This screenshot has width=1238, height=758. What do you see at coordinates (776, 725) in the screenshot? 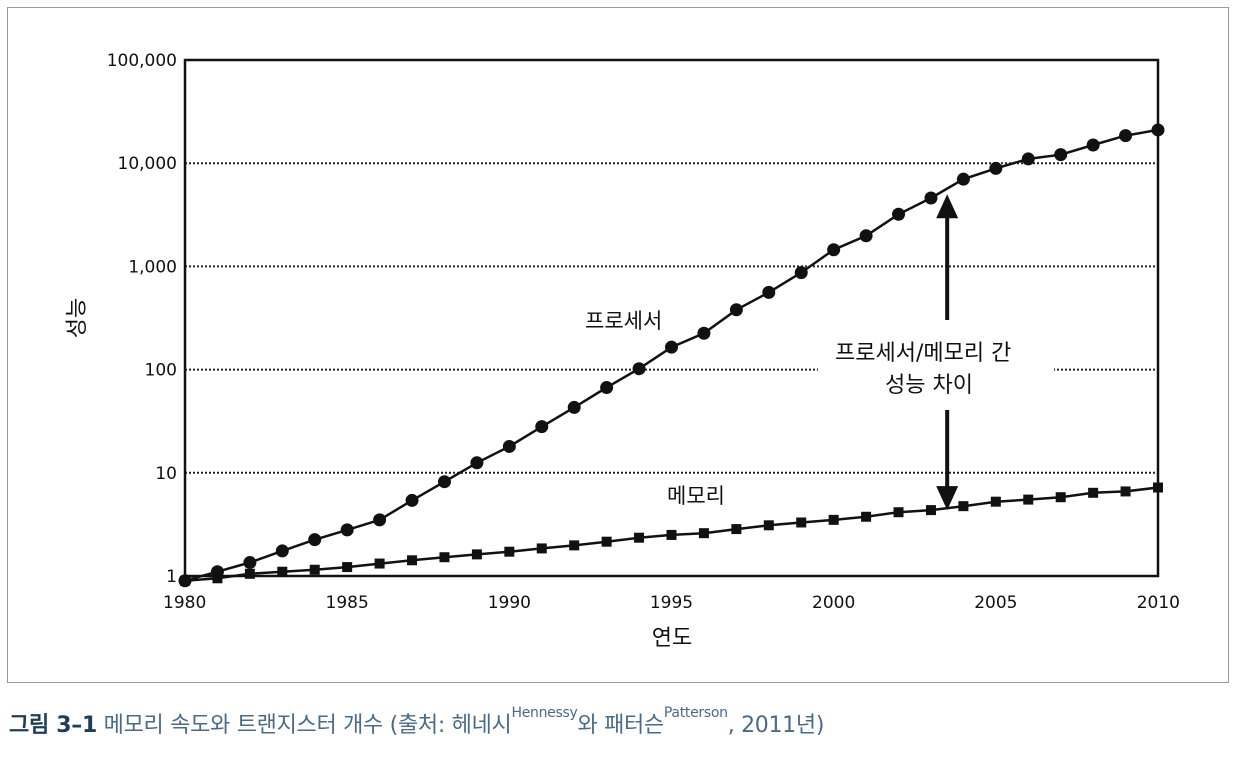
I see `caption-text-3: , 2011년)` at bounding box center [776, 725].